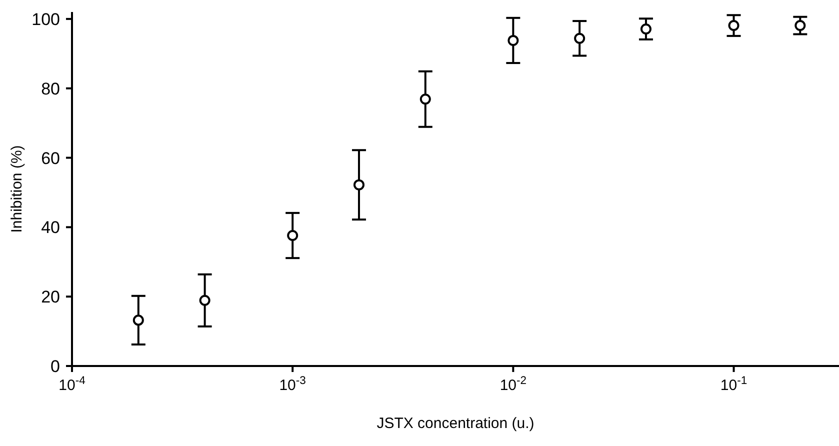 The width and height of the screenshot is (839, 446). Describe the element at coordinates (50, 88) in the screenshot. I see `y-tick-label: 80` at that location.